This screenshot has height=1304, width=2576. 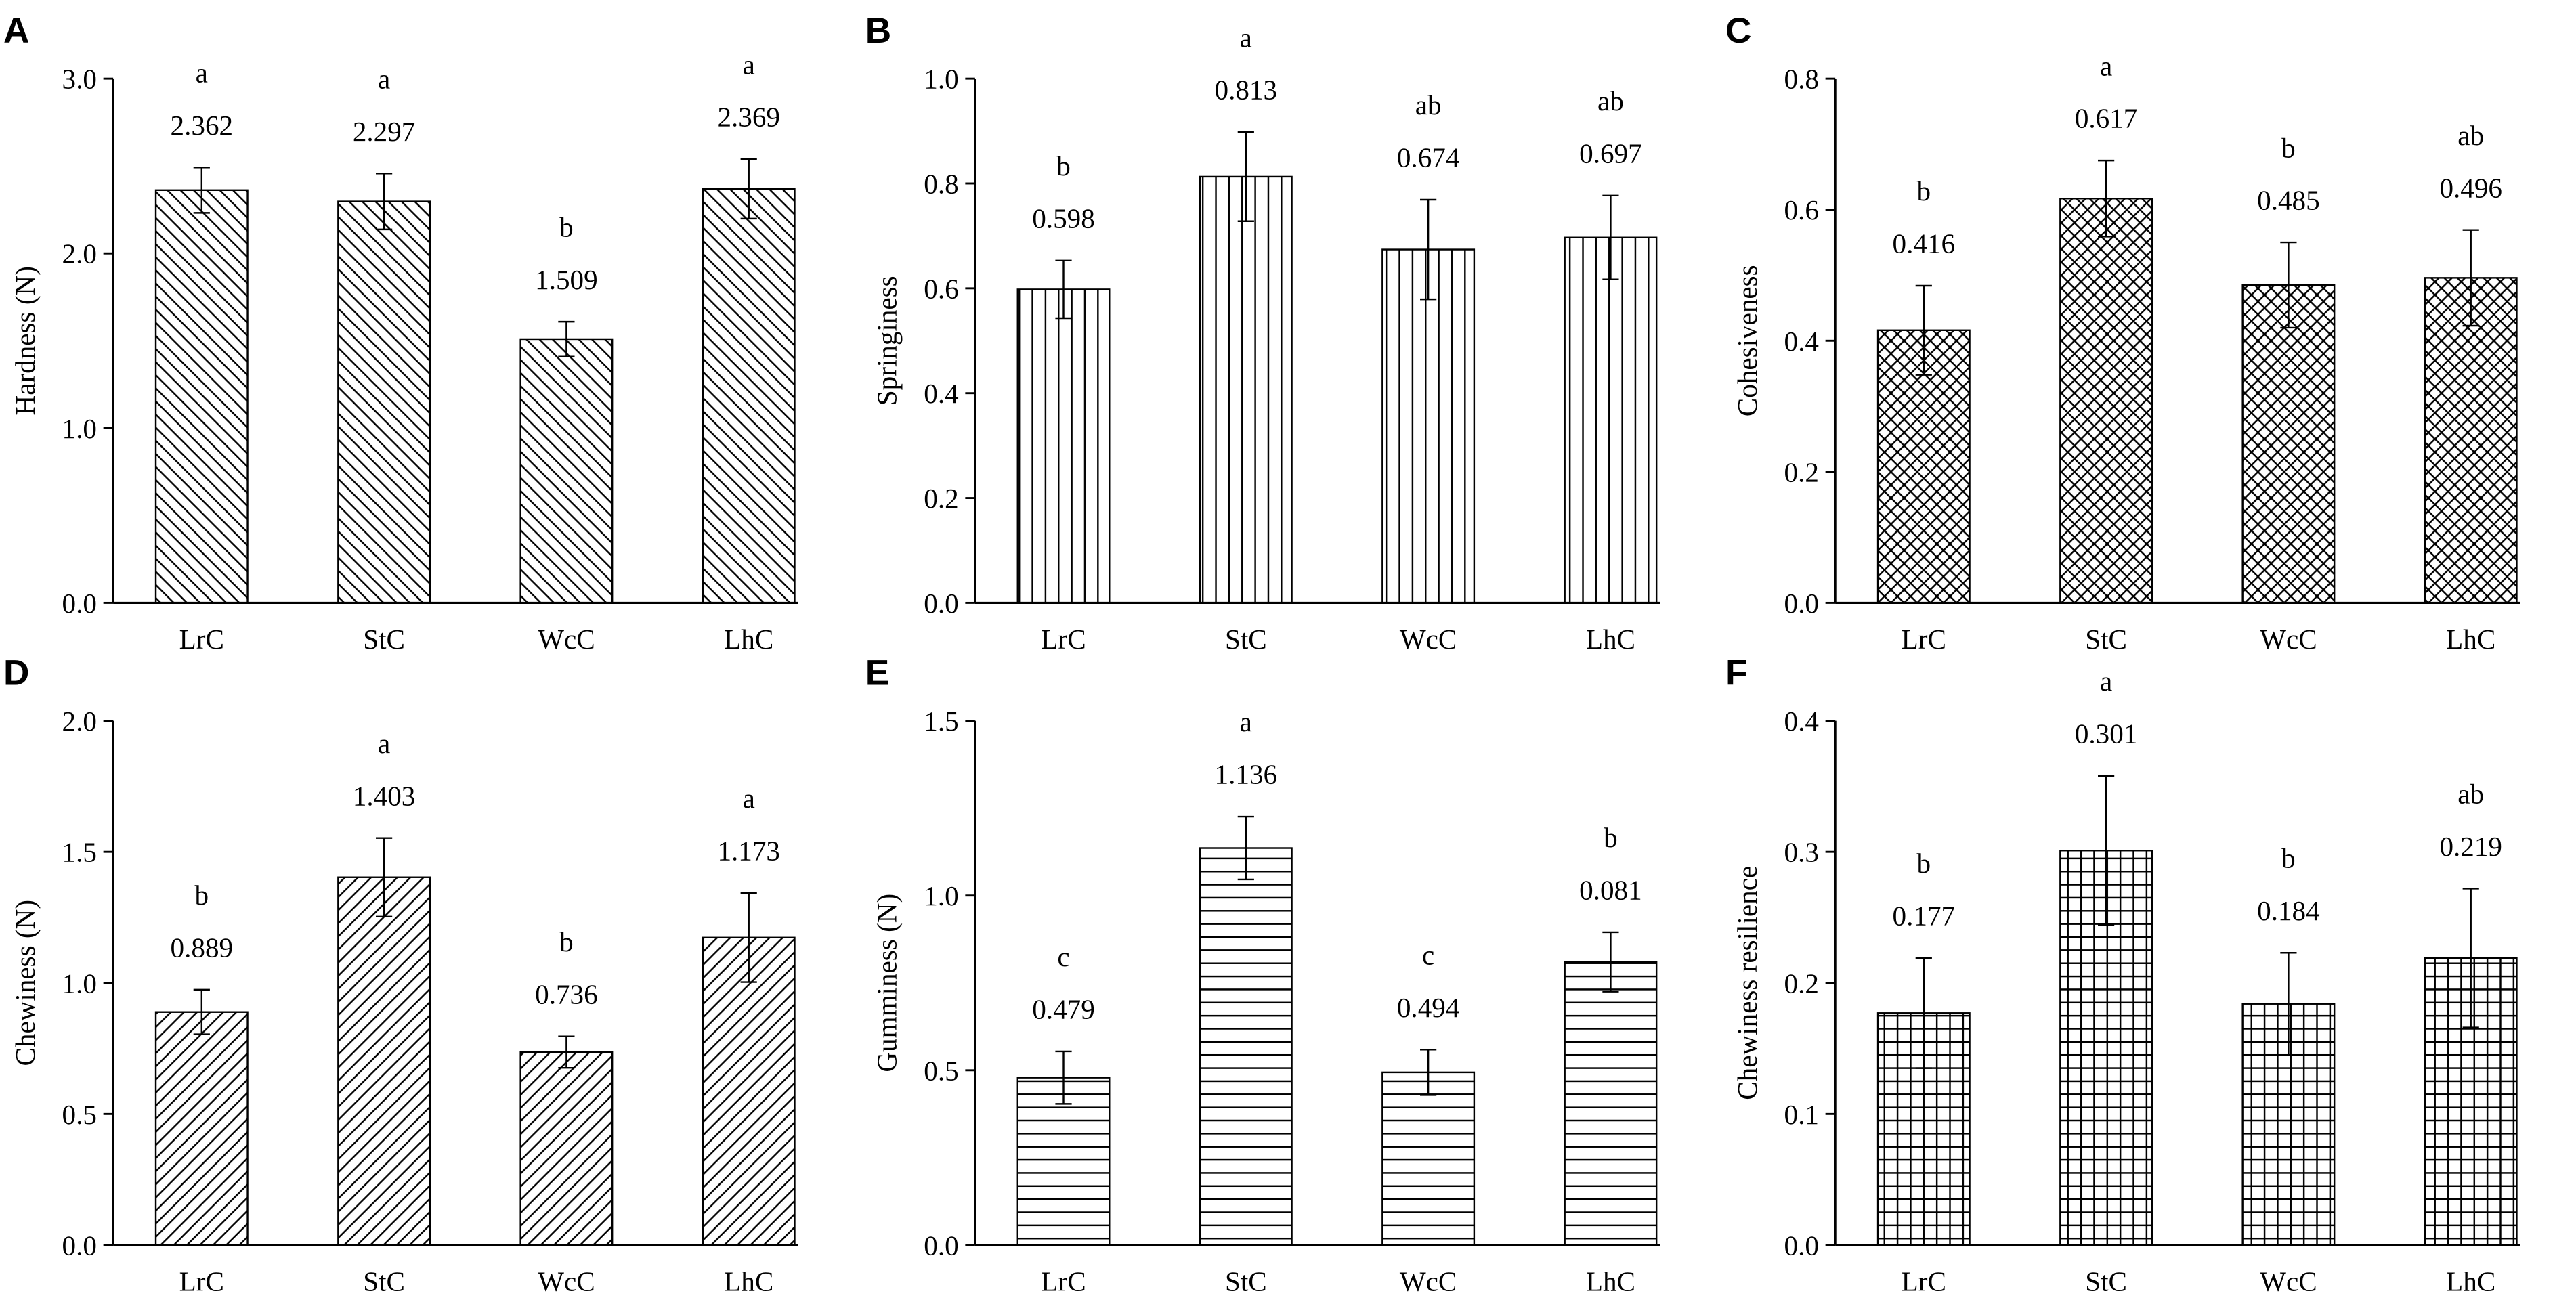 What do you see at coordinates (941, 721) in the screenshot?
I see `y-tick-label: 1.5` at bounding box center [941, 721].